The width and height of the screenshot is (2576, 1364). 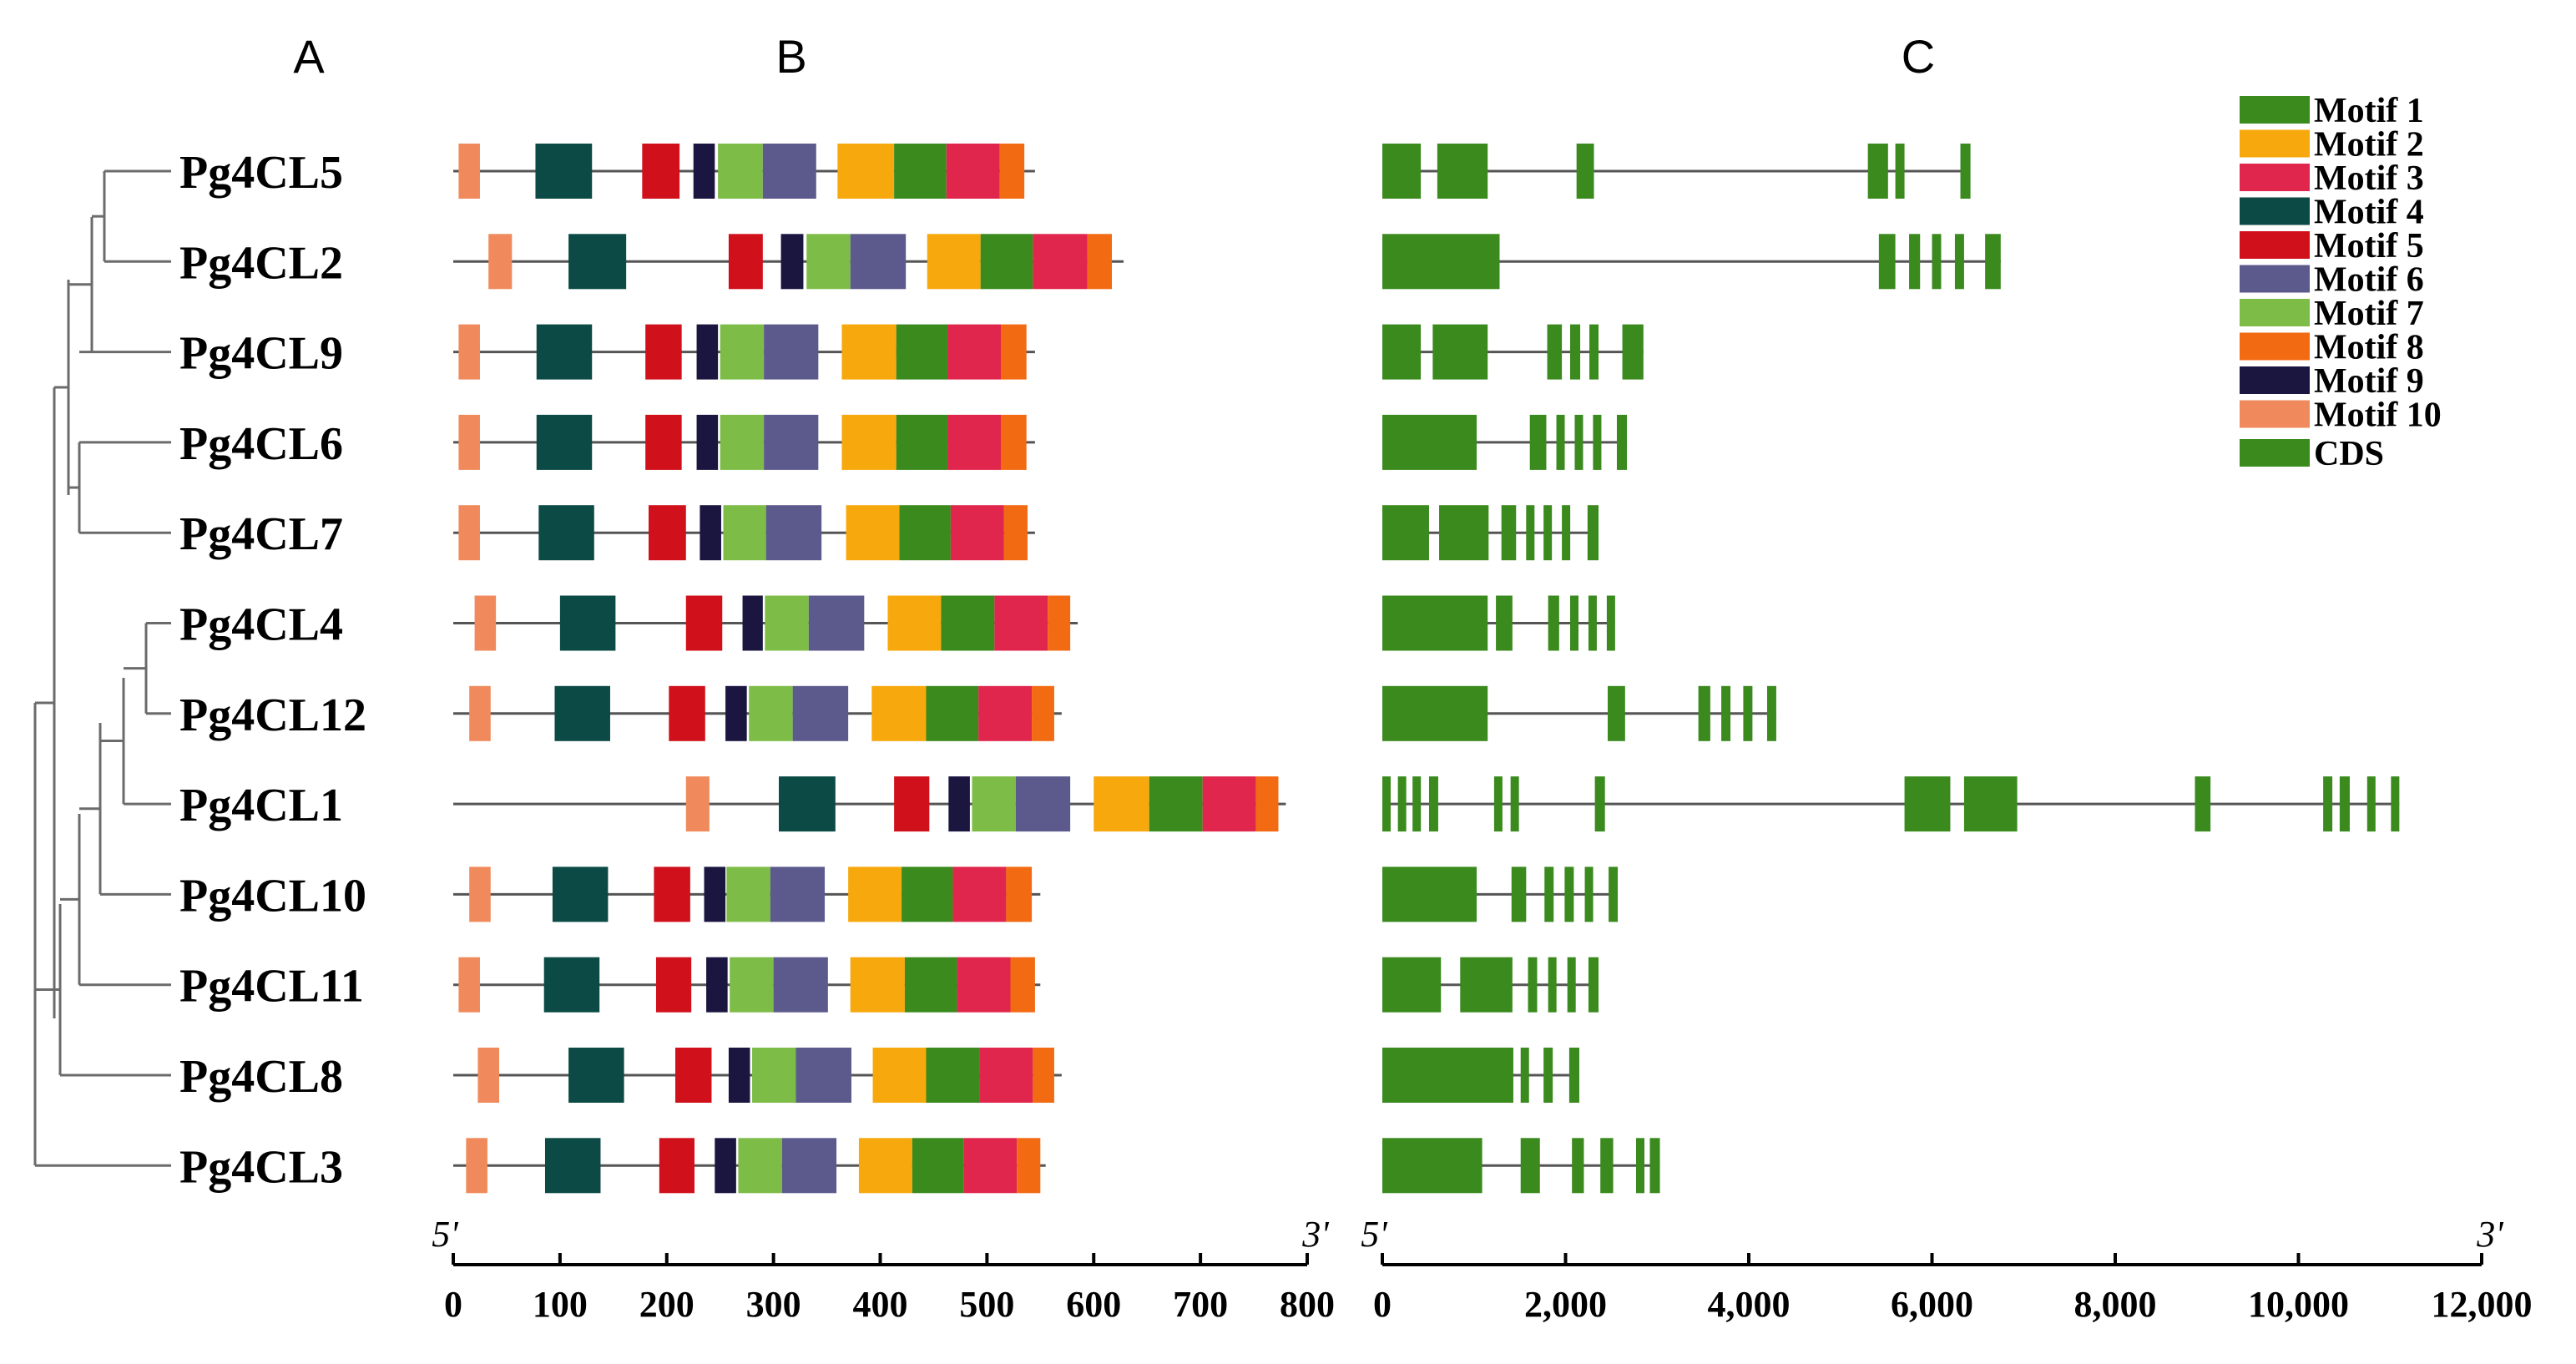 I want to click on legend-label-cds: CDS, so click(x=2349, y=454).